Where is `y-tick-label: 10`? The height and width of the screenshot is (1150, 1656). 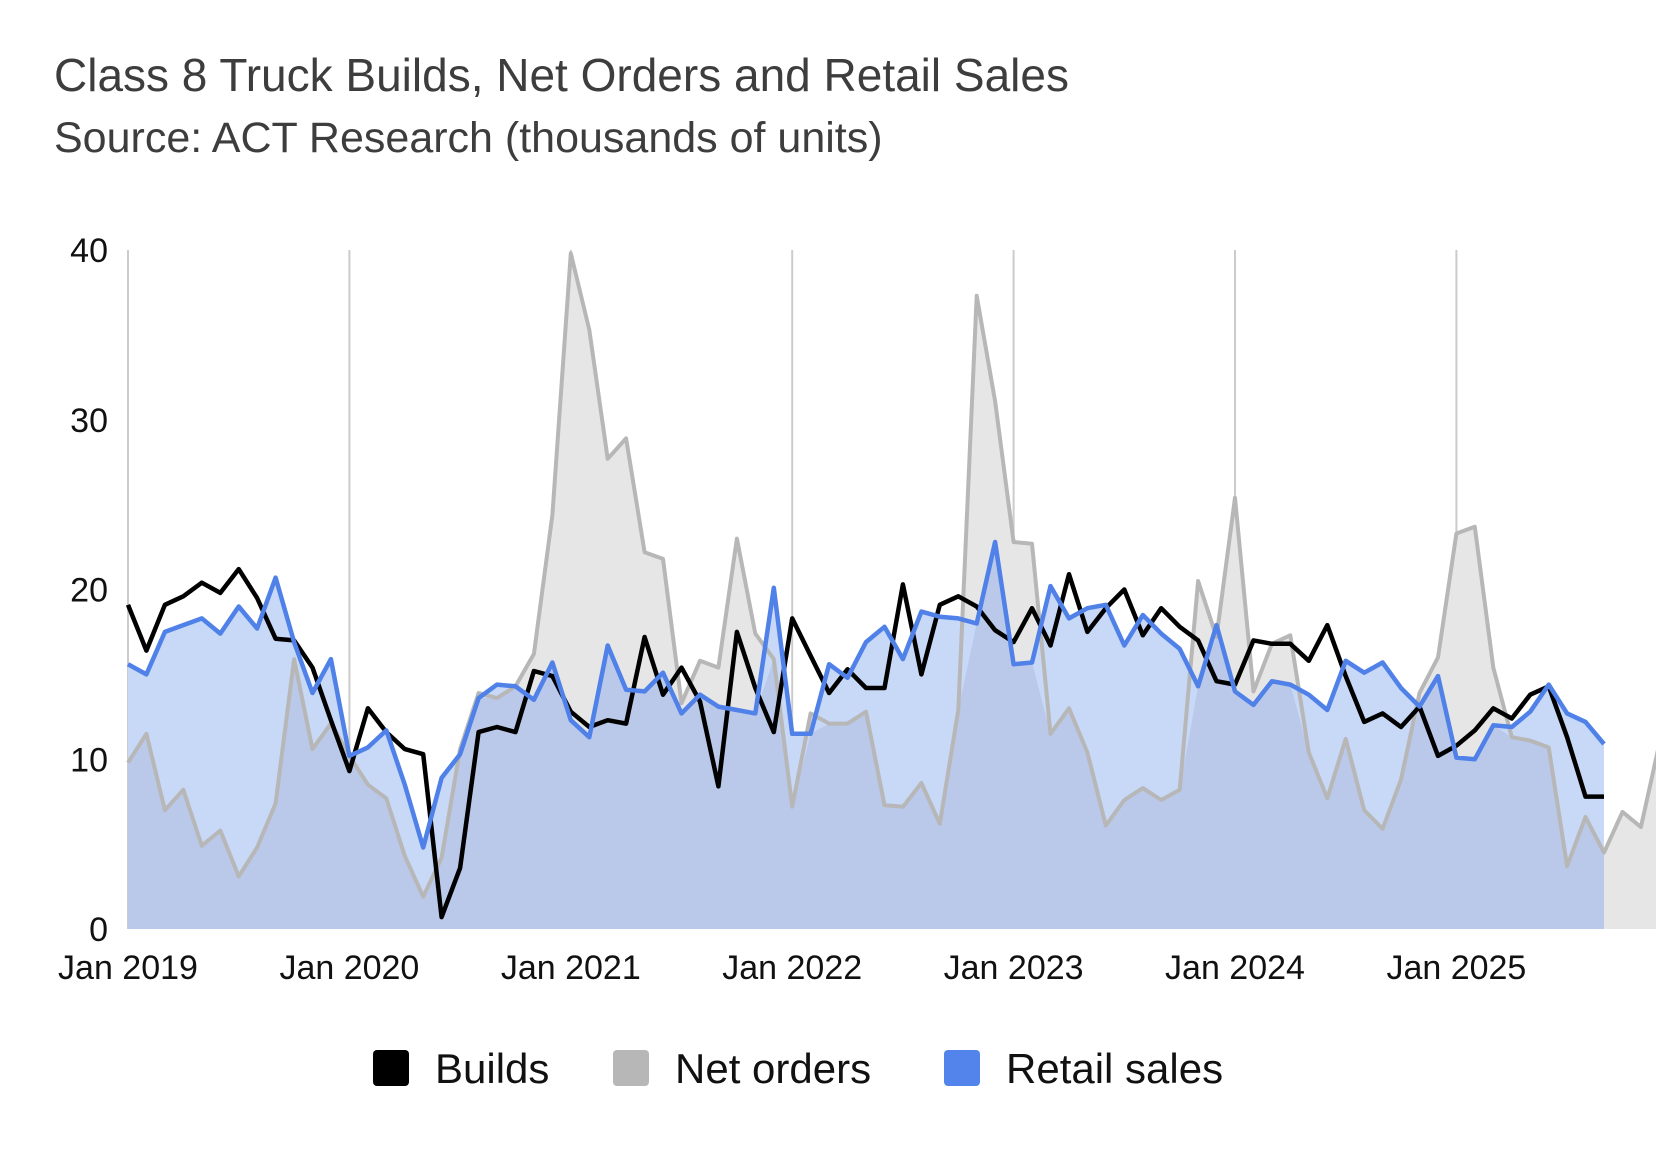
y-tick-label: 10 is located at coordinates (89, 760).